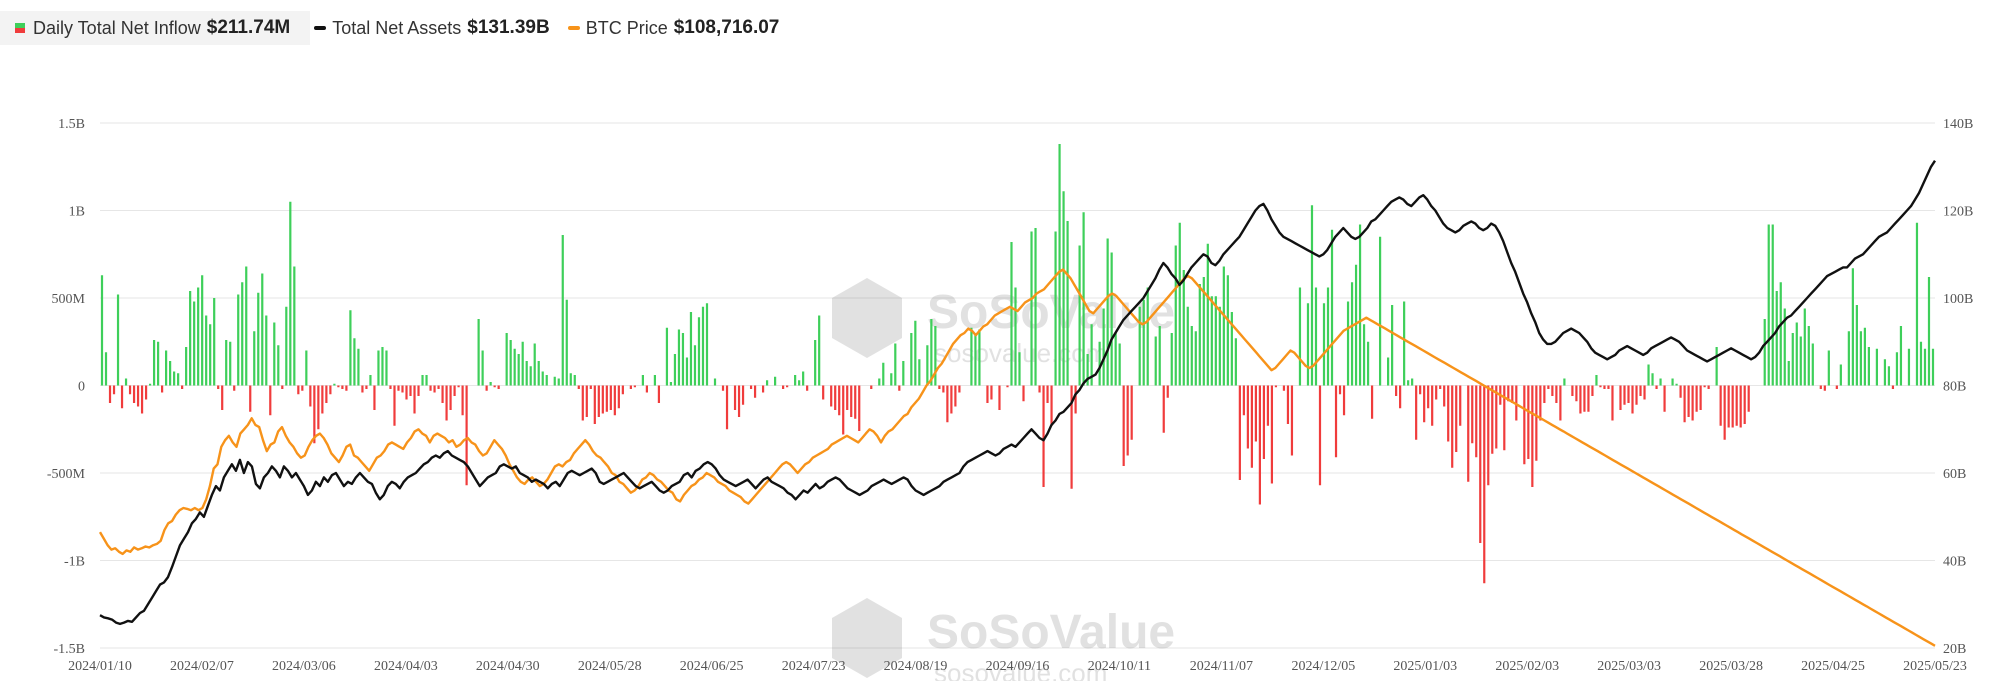 The height and width of the screenshot is (681, 2000). What do you see at coordinates (148, 28) in the screenshot?
I see `legend-item-inflow: Daily Total Net Inflow $211.74M` at bounding box center [148, 28].